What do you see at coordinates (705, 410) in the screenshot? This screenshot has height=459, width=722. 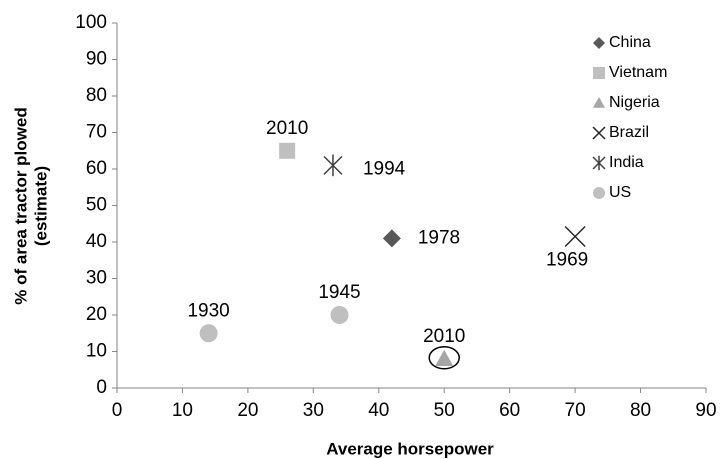 I see `x-tick-label: 90` at bounding box center [705, 410].